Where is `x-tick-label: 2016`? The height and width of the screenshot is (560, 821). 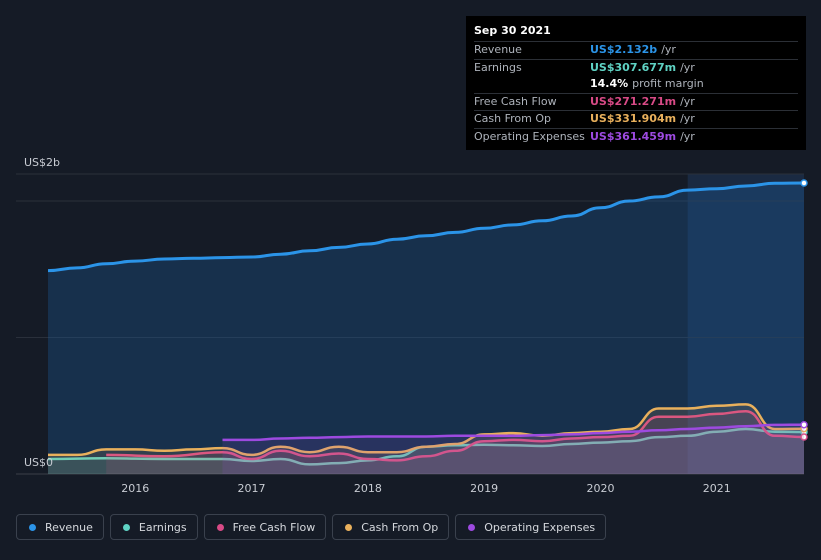 x-tick-label: 2016 is located at coordinates (135, 488).